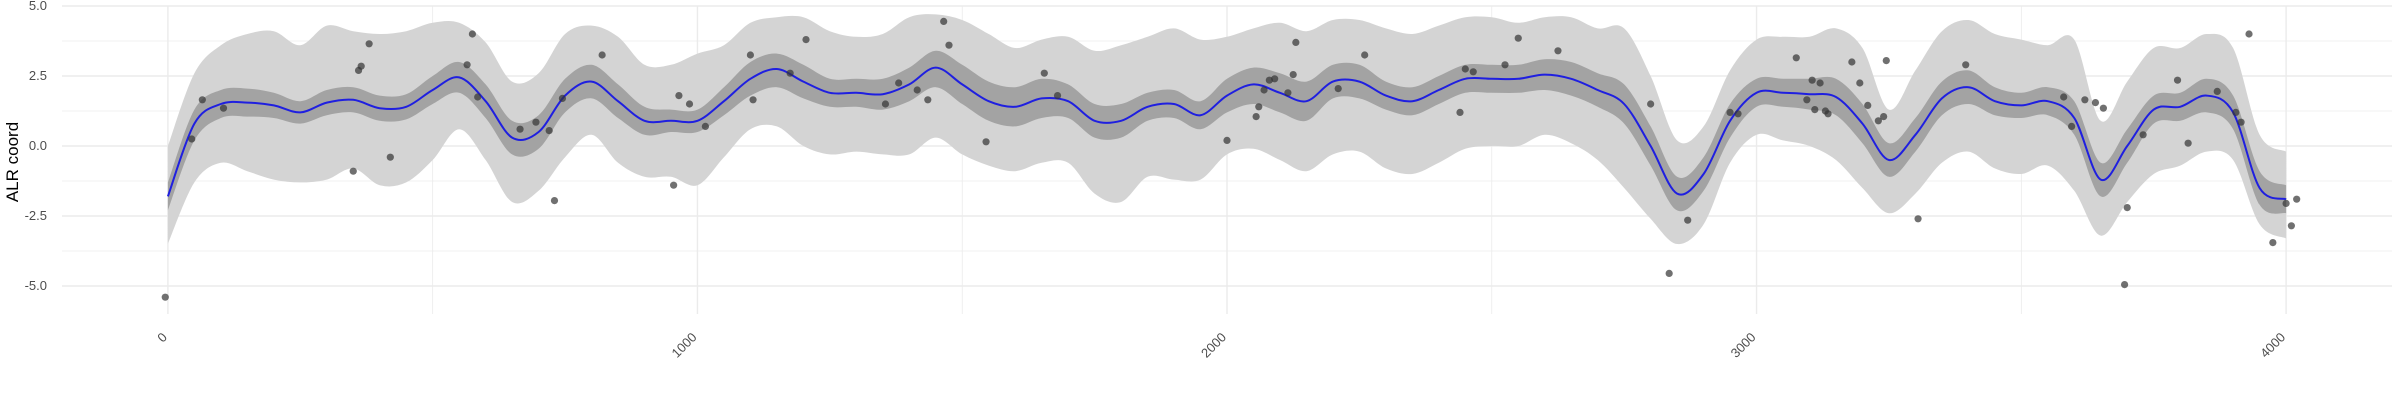 The height and width of the screenshot is (400, 2400). Describe the element at coordinates (12, 162) in the screenshot. I see `y-axis-title: ALR coord` at that location.